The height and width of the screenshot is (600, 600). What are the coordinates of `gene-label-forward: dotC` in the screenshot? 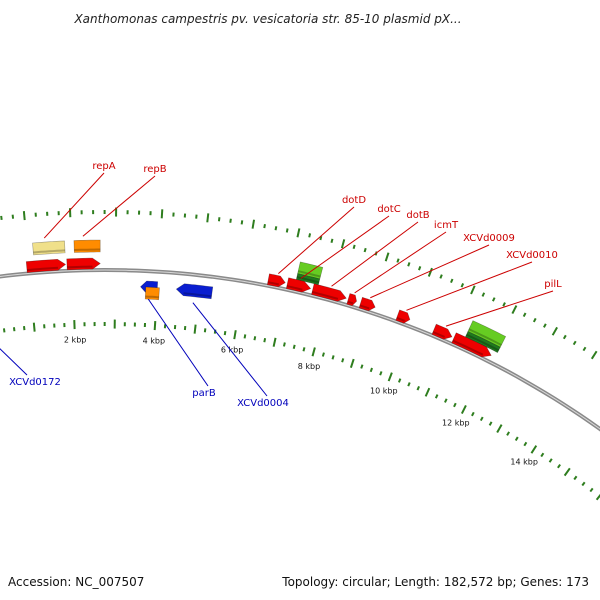 It's located at (388, 209).